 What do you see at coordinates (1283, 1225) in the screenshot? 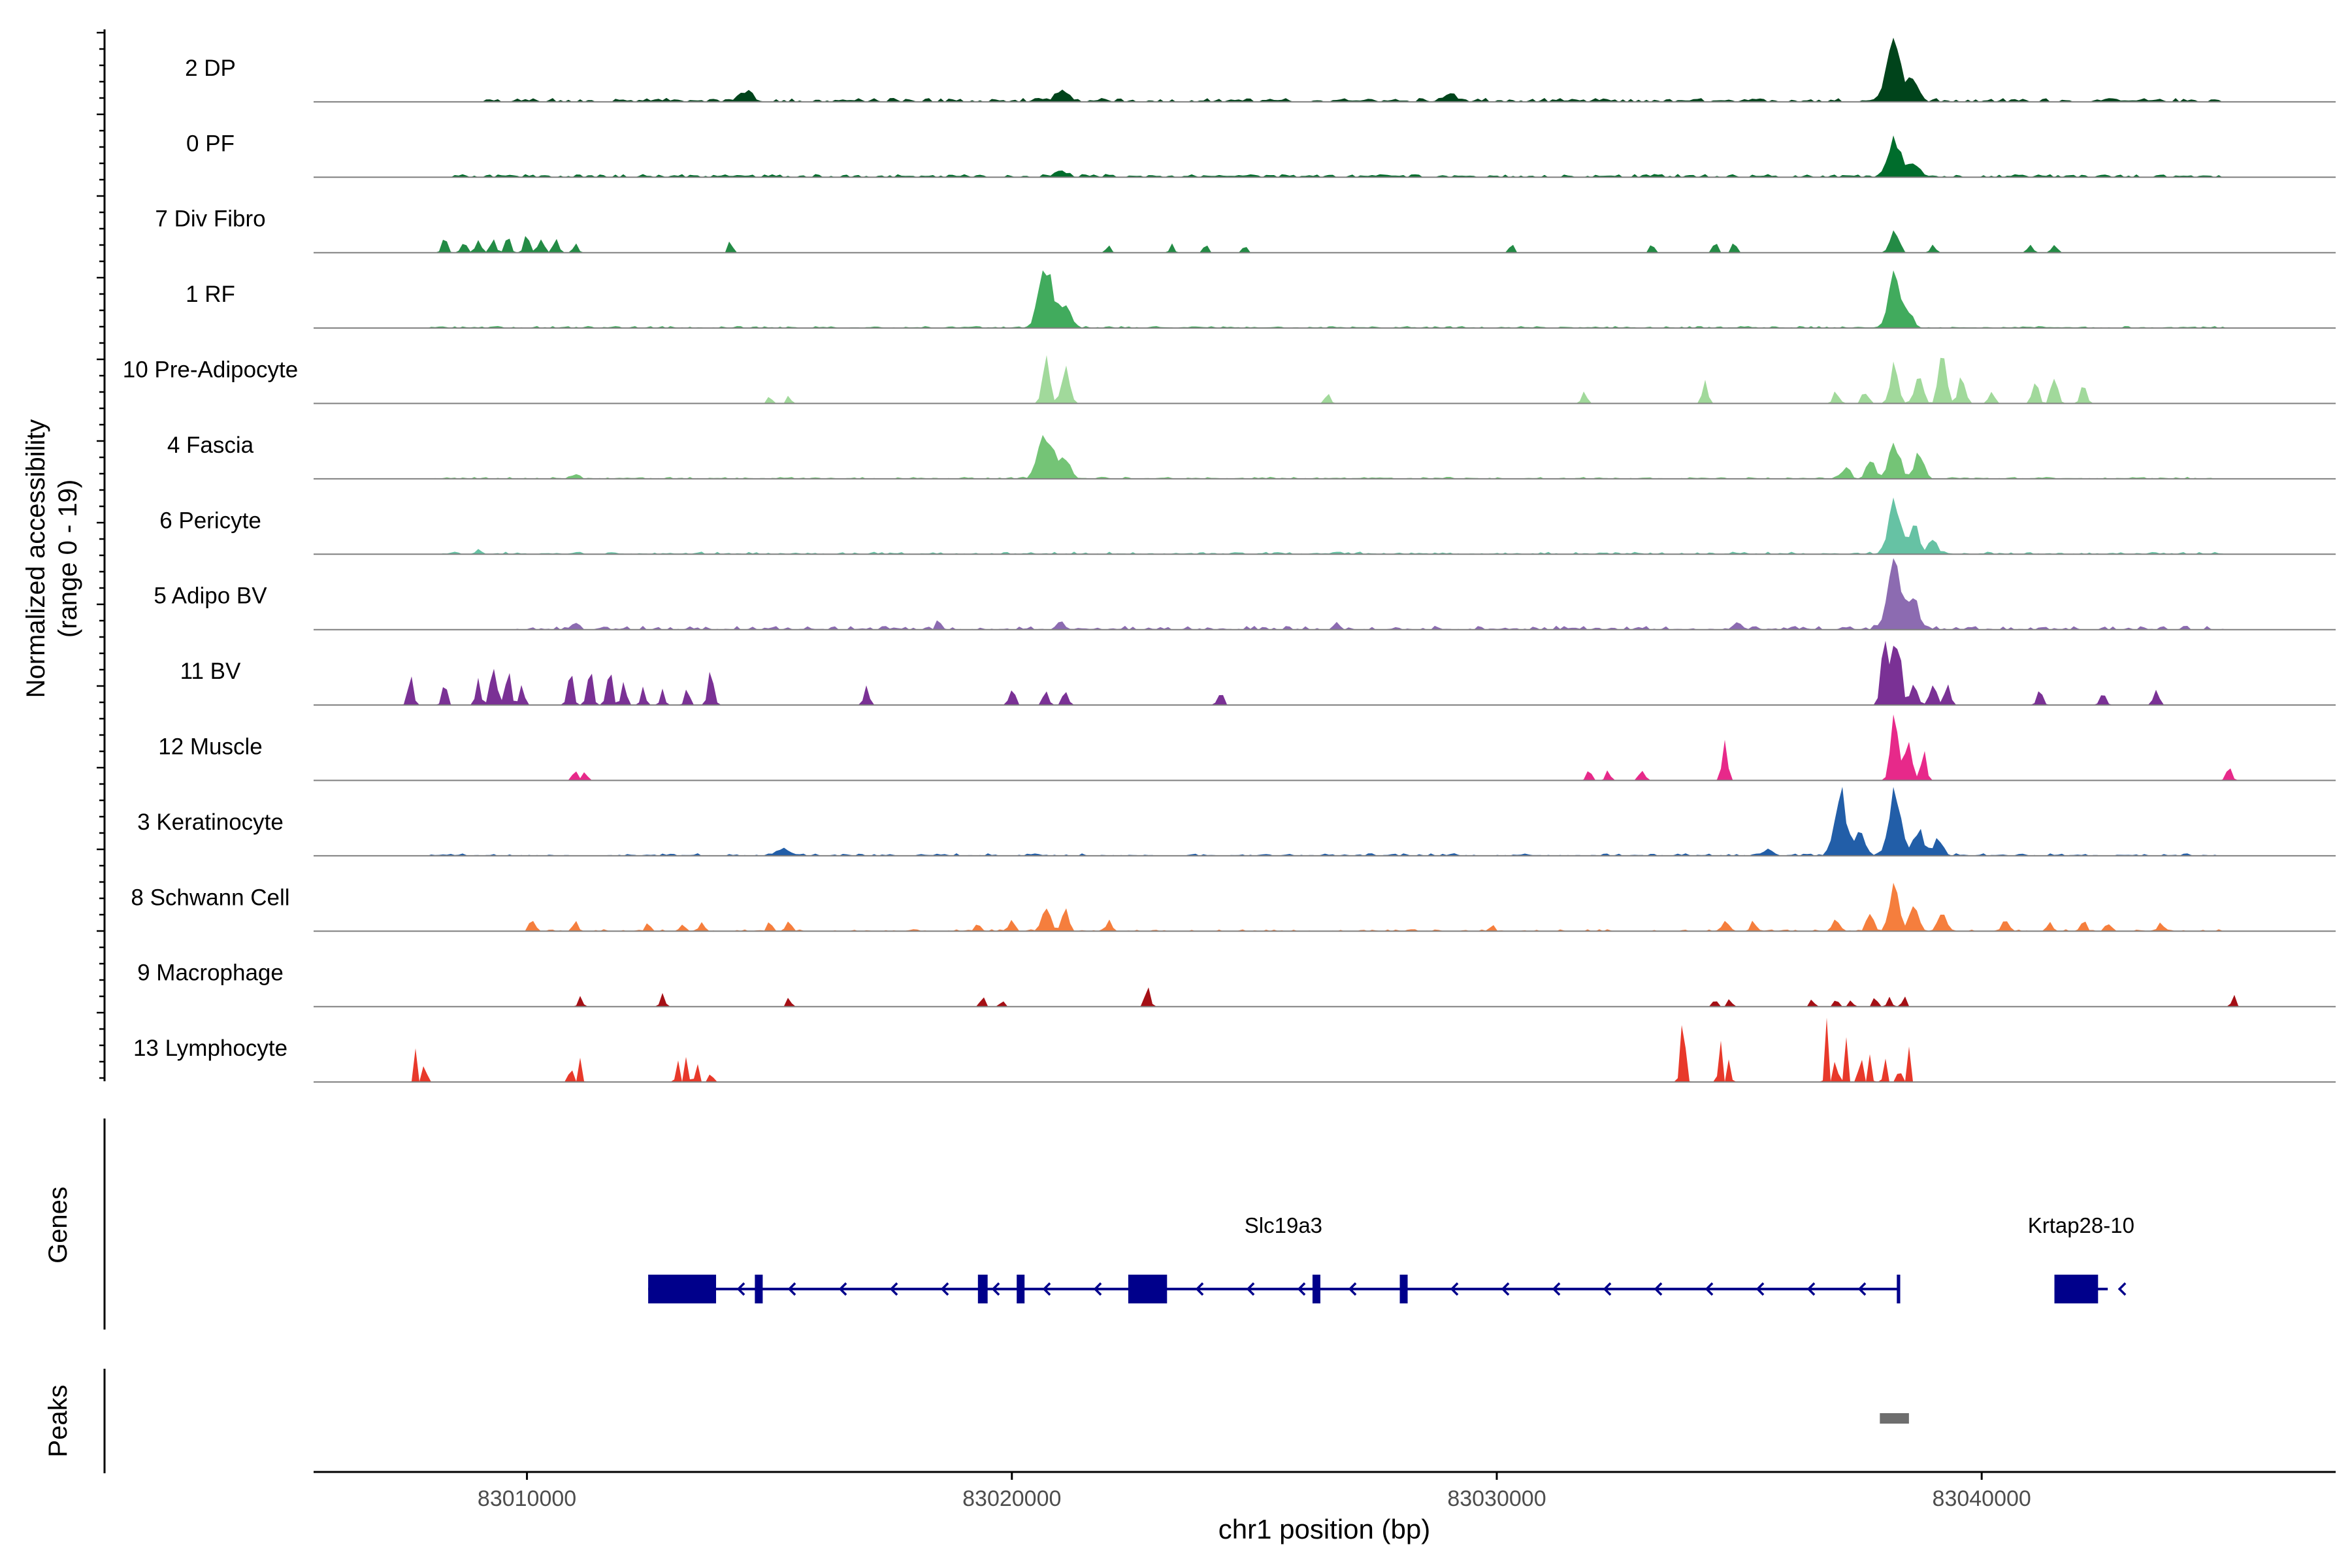
I see `gene-label: Slc19a3` at bounding box center [1283, 1225].